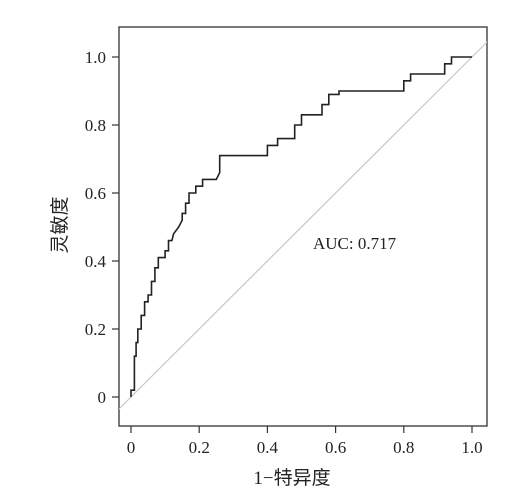 The image size is (512, 499). What do you see at coordinates (291, 478) in the screenshot?
I see `x-axis-label: 1−特异度` at bounding box center [291, 478].